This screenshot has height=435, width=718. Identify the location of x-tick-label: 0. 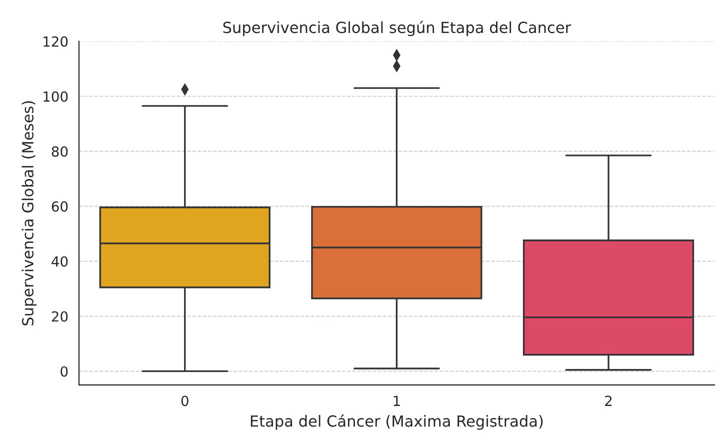
(184, 401).